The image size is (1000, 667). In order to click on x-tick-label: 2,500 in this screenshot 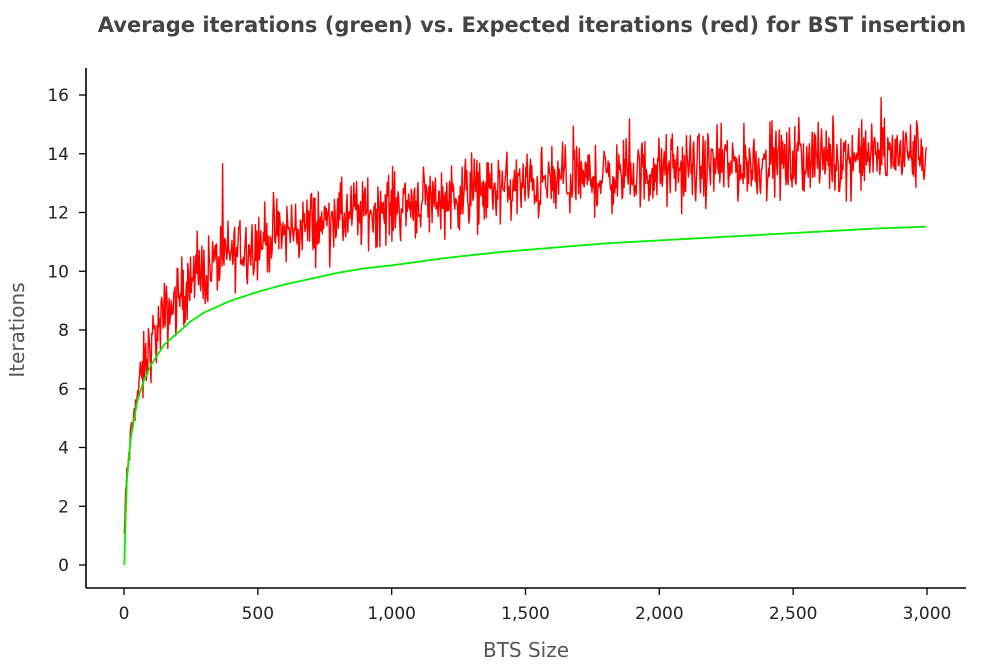, I will do `click(793, 614)`.